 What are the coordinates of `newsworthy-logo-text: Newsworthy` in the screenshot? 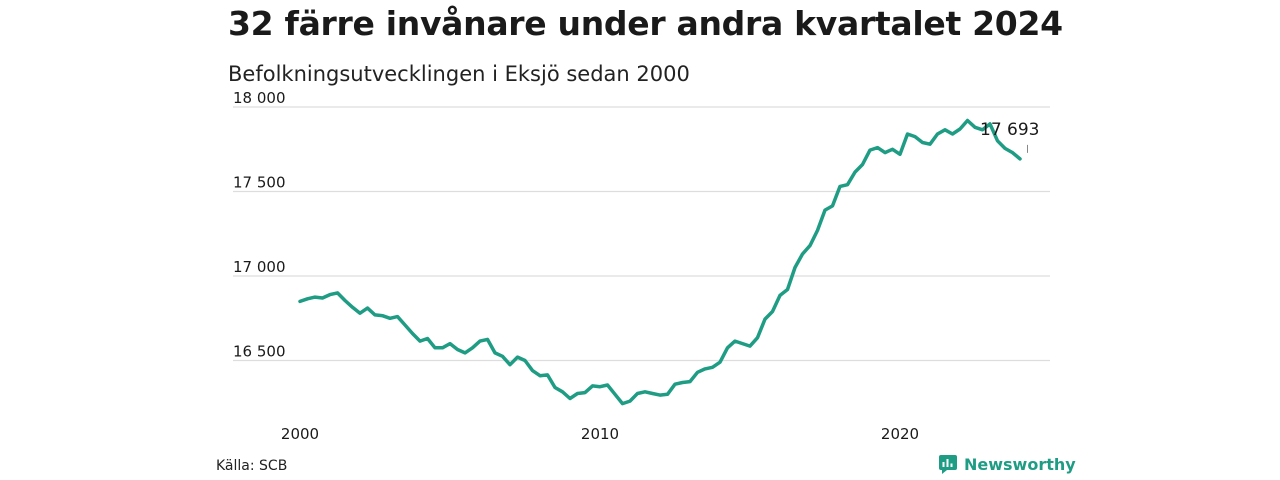 It's located at (1020, 464).